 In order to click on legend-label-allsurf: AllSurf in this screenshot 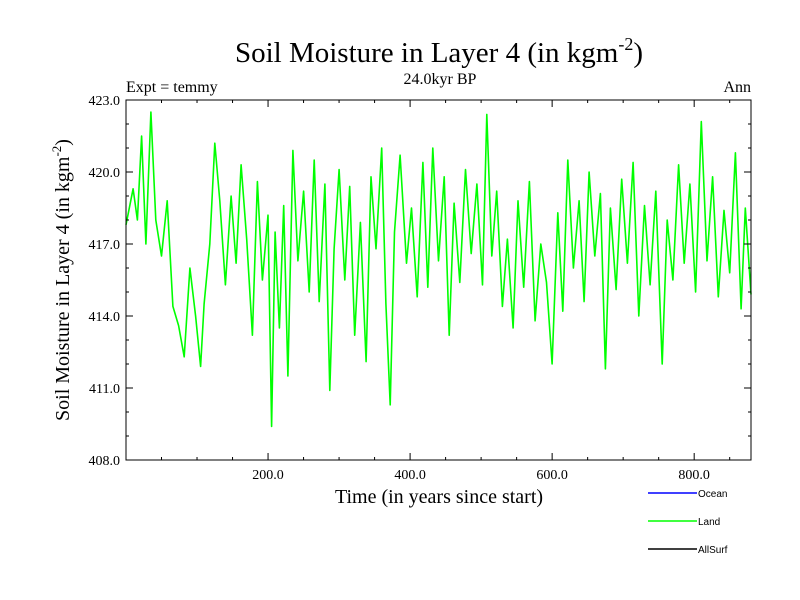, I will do `click(713, 550)`.